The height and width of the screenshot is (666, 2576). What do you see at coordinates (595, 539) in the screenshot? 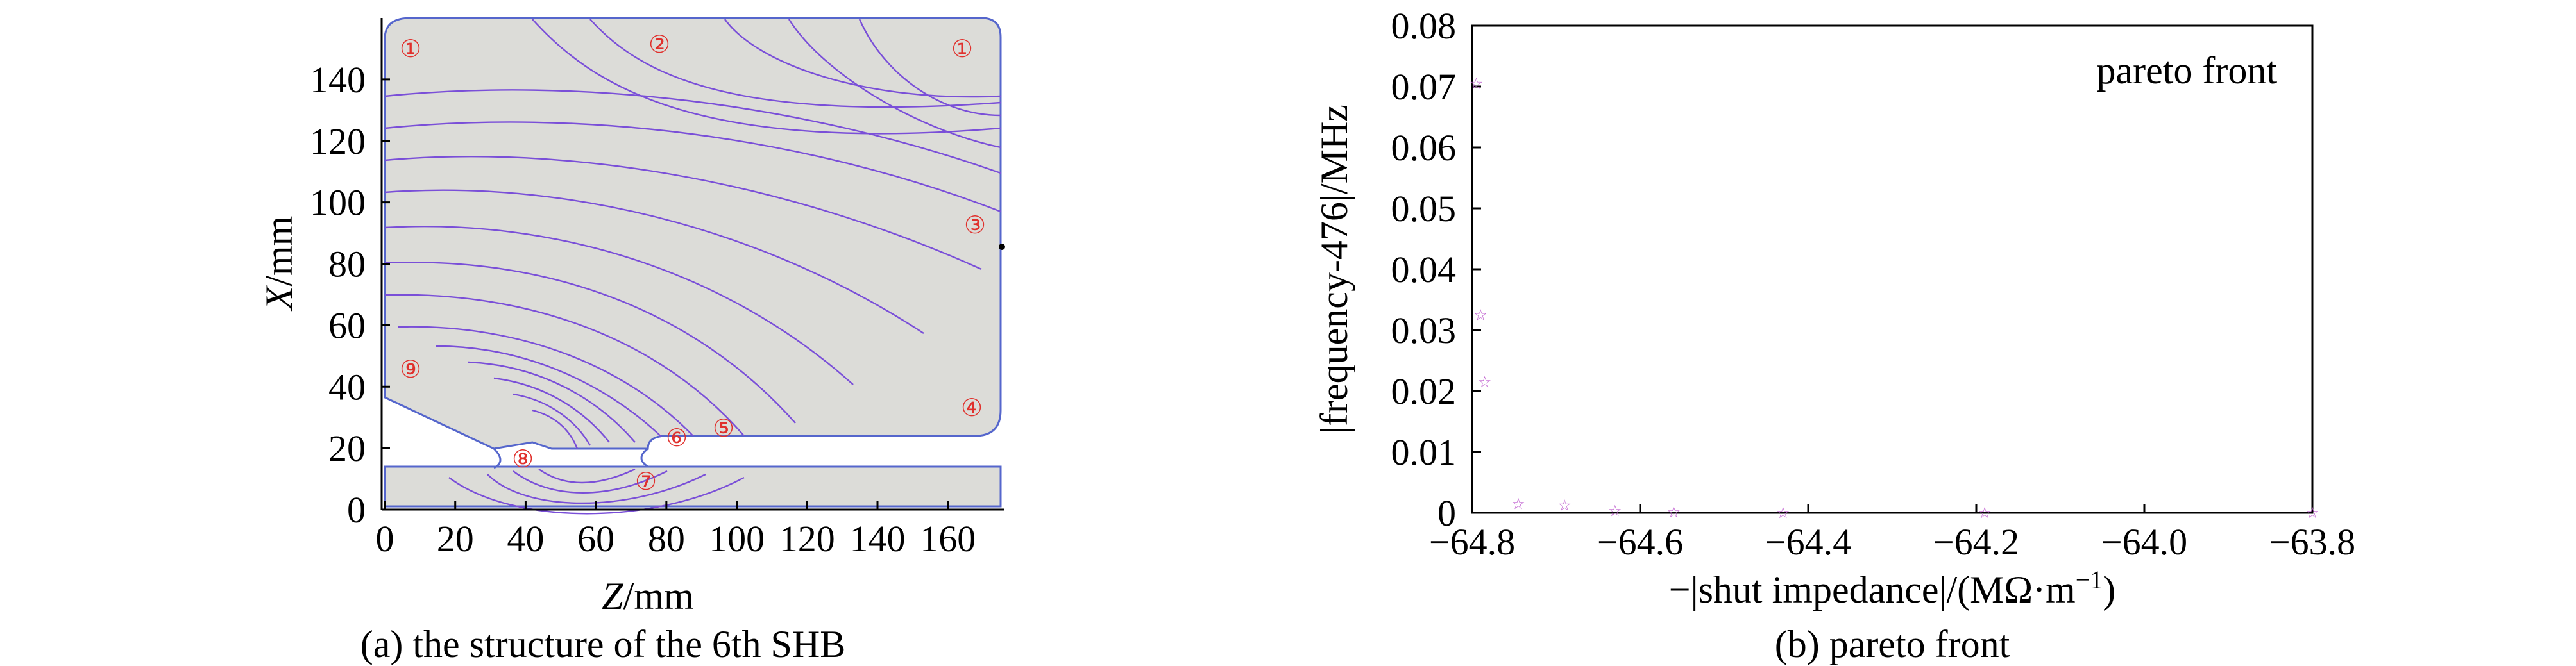
I see `x-tick-label: 60` at bounding box center [595, 539].